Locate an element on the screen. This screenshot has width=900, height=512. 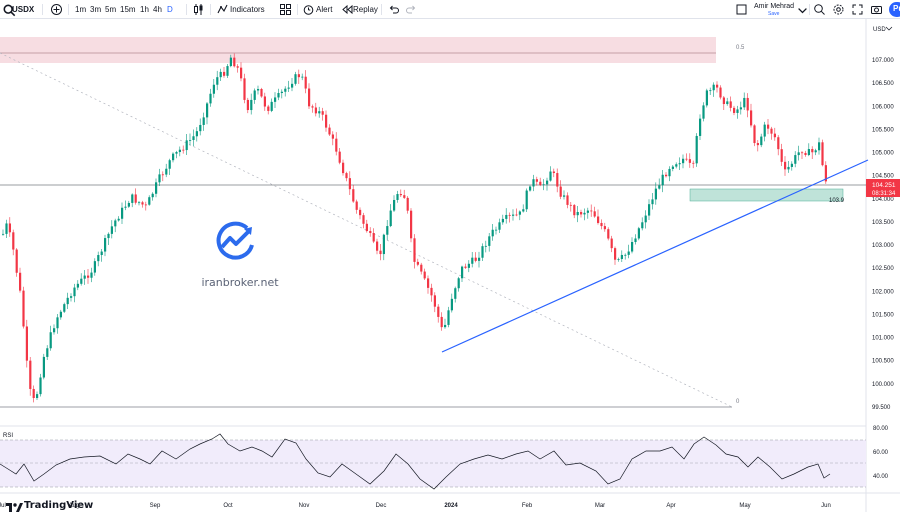
layout-square-icon is located at coordinates (741, 9).